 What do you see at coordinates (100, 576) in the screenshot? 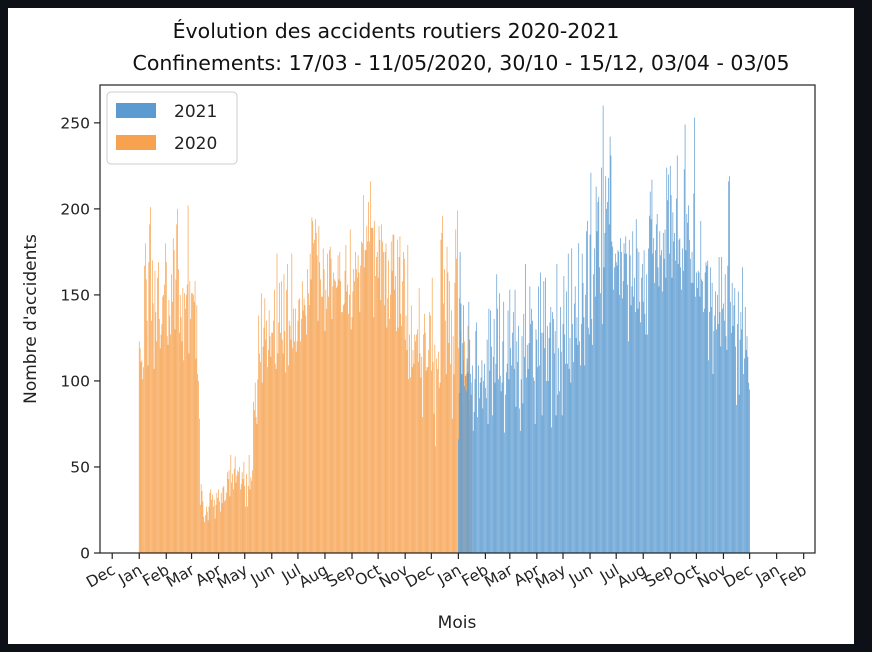
I see `x-tick-label: Dec` at bounding box center [100, 576].